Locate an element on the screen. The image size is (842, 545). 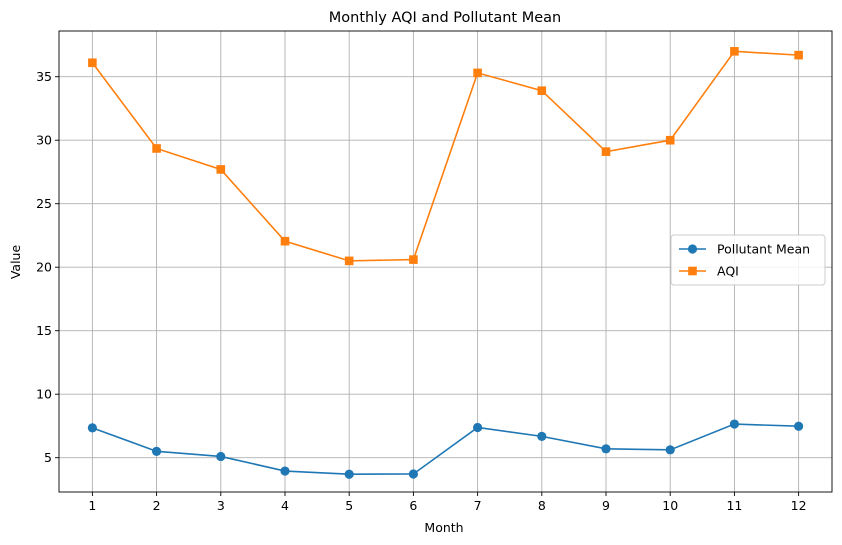
x-tick-label: 4 is located at coordinates (285, 505).